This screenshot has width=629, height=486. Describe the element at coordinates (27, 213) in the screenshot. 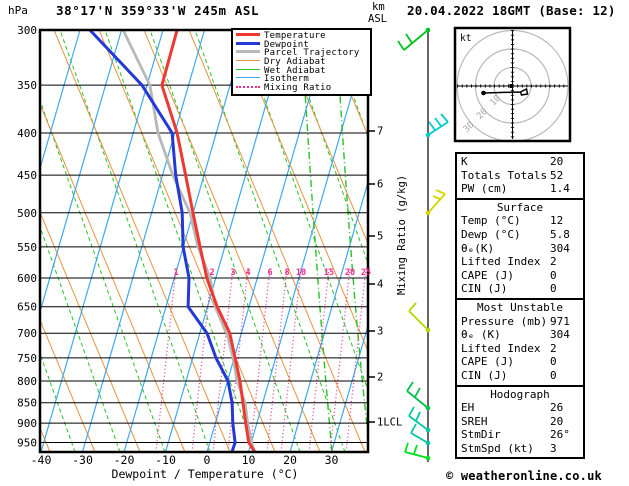

I see `pressure-tick-label: 500` at that location.